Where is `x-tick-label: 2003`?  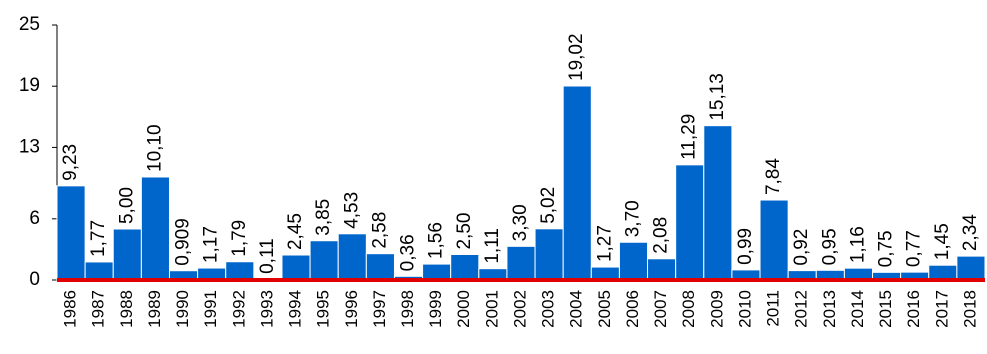 x-tick-label: 2003 is located at coordinates (548, 309).